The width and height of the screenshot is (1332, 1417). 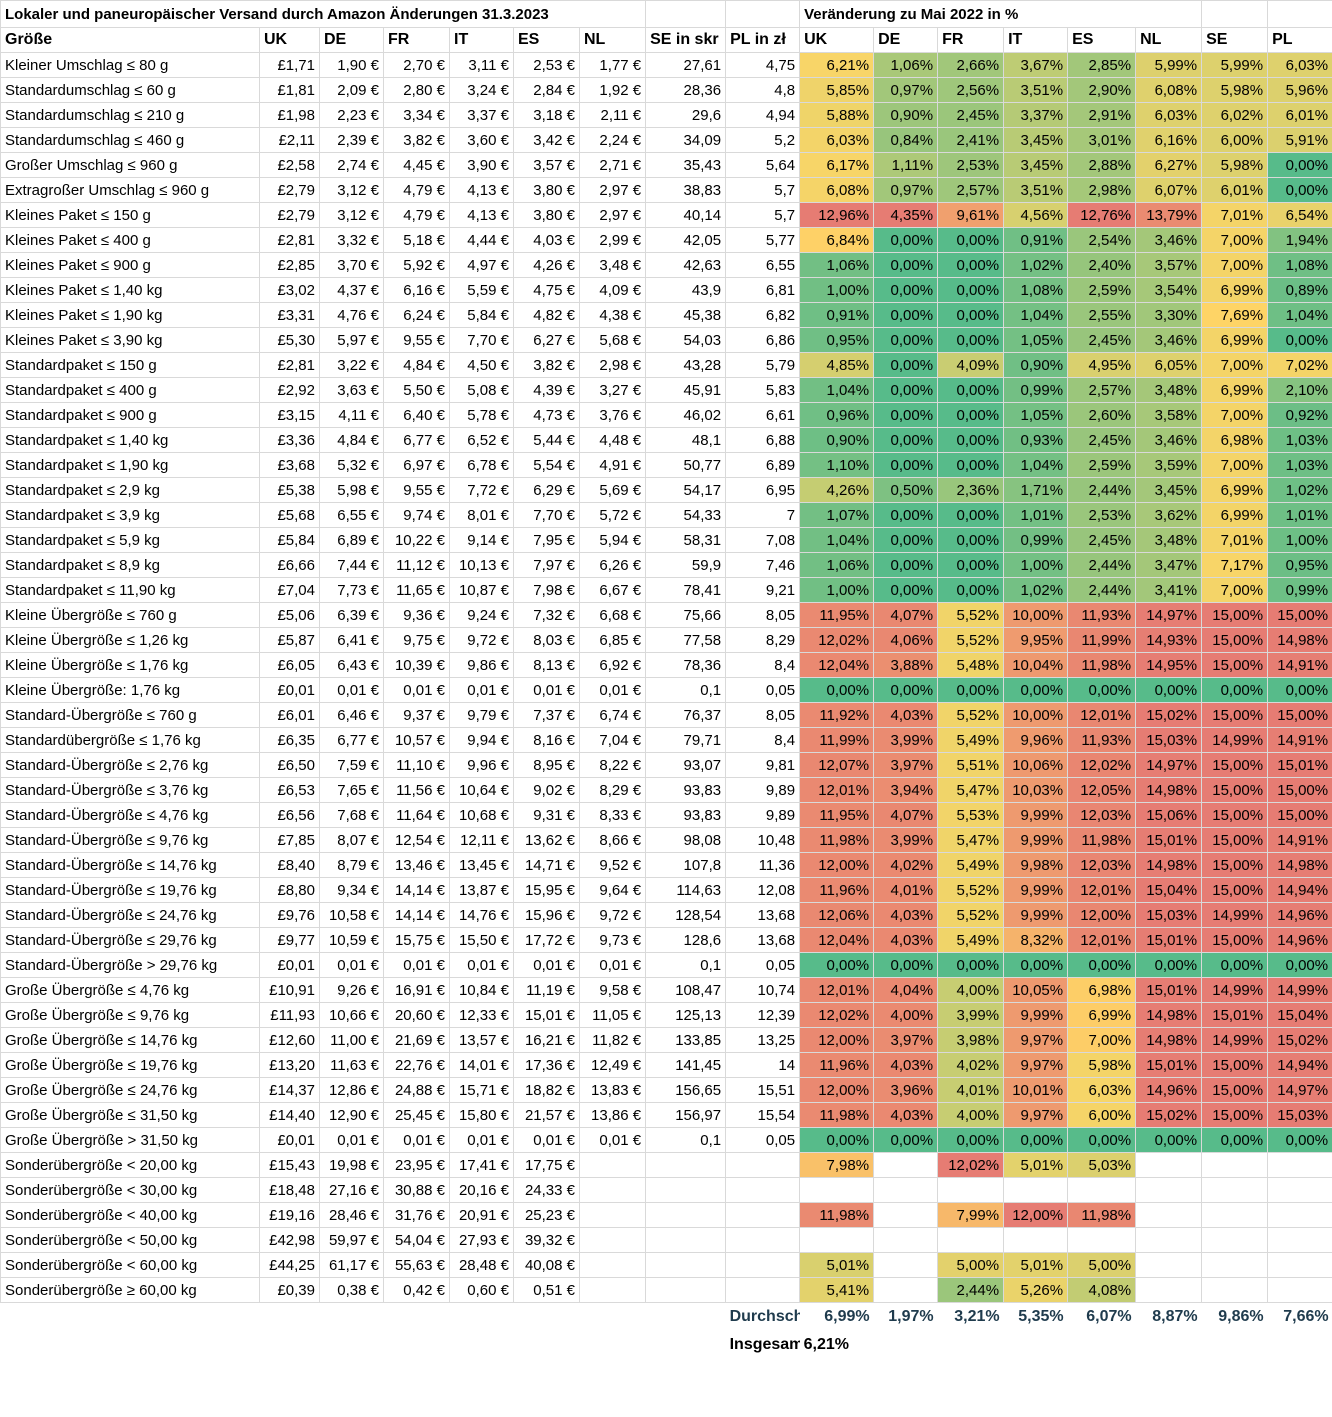 What do you see at coordinates (686, 565) in the screenshot?
I see `price-cell: 59,9` at bounding box center [686, 565].